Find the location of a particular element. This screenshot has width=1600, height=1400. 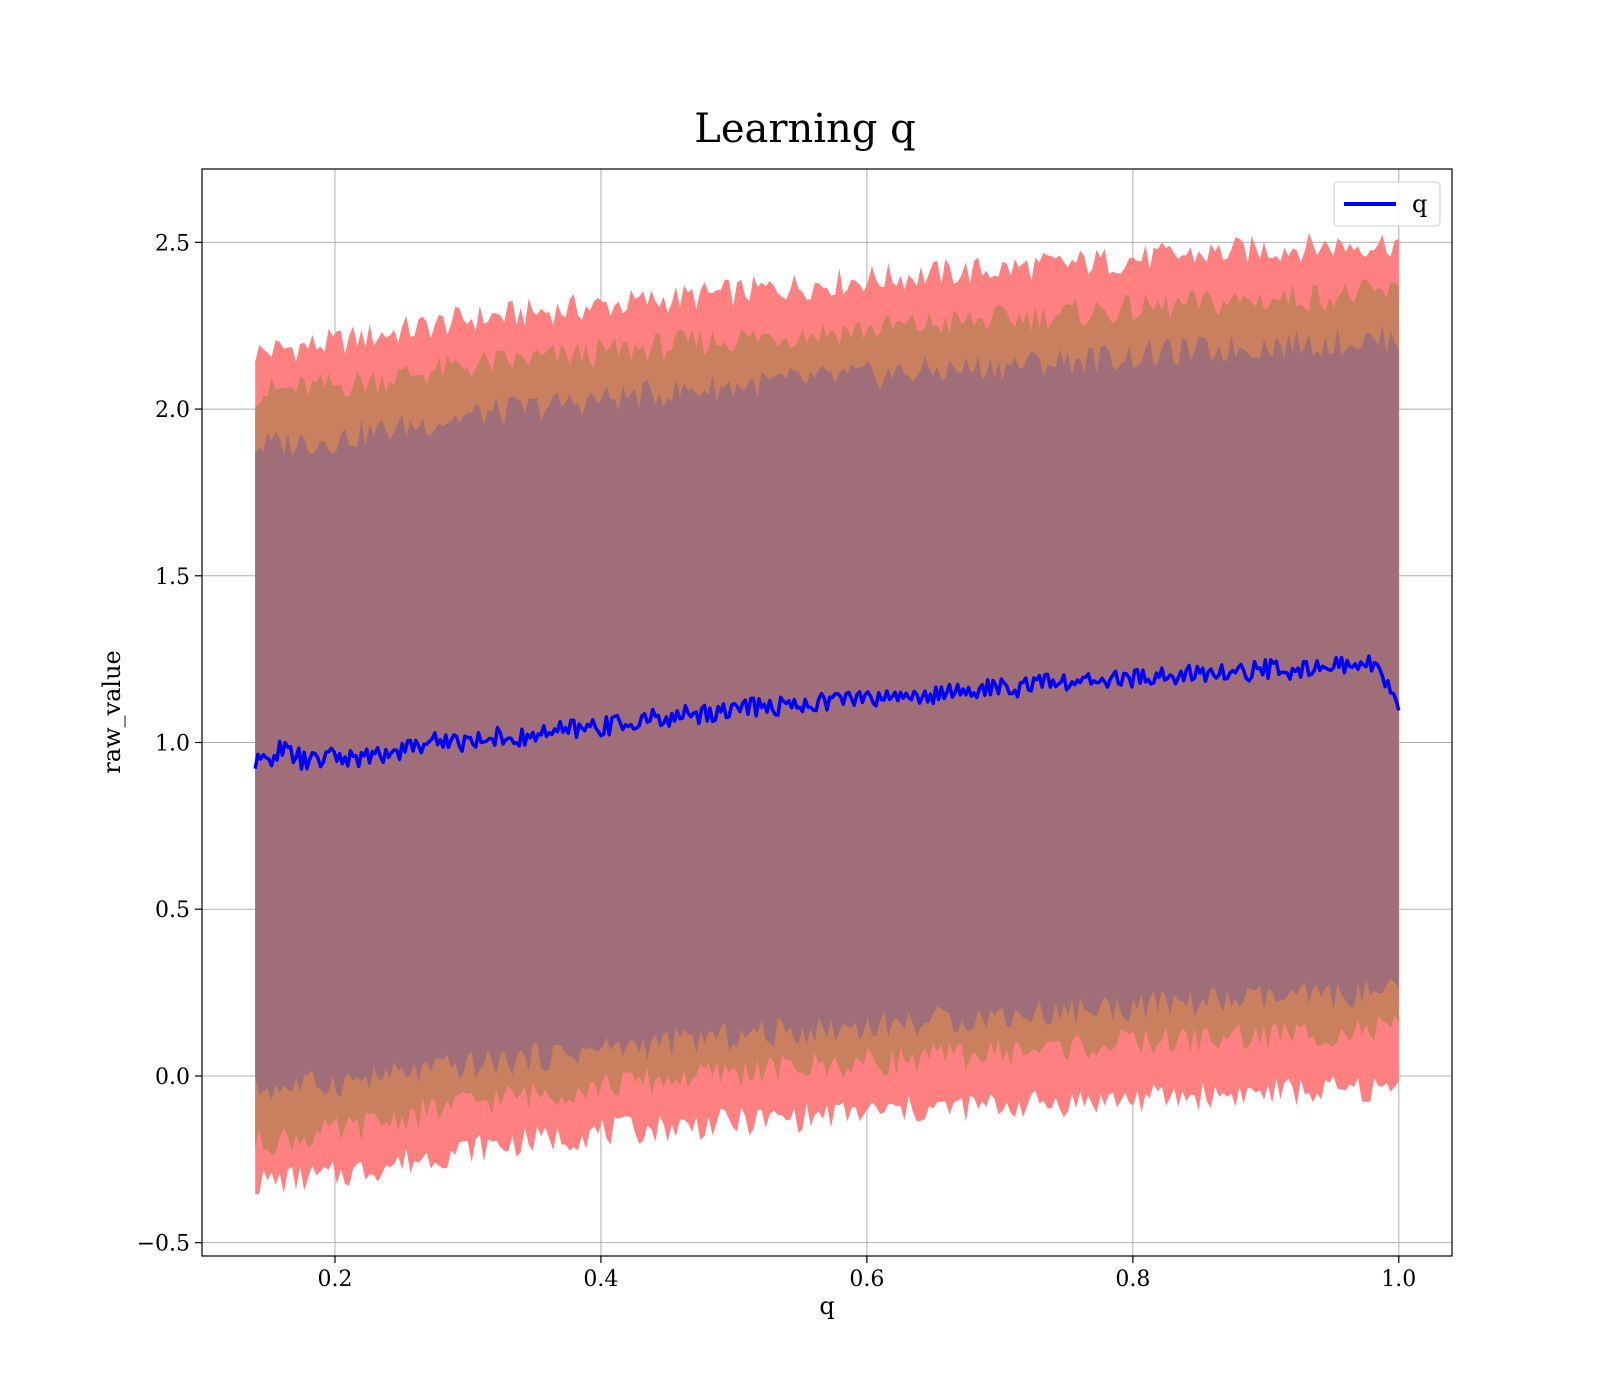

x-axis-ticks: 0.2 0.4 0.6 0.8 1.0 is located at coordinates (866, 1274).